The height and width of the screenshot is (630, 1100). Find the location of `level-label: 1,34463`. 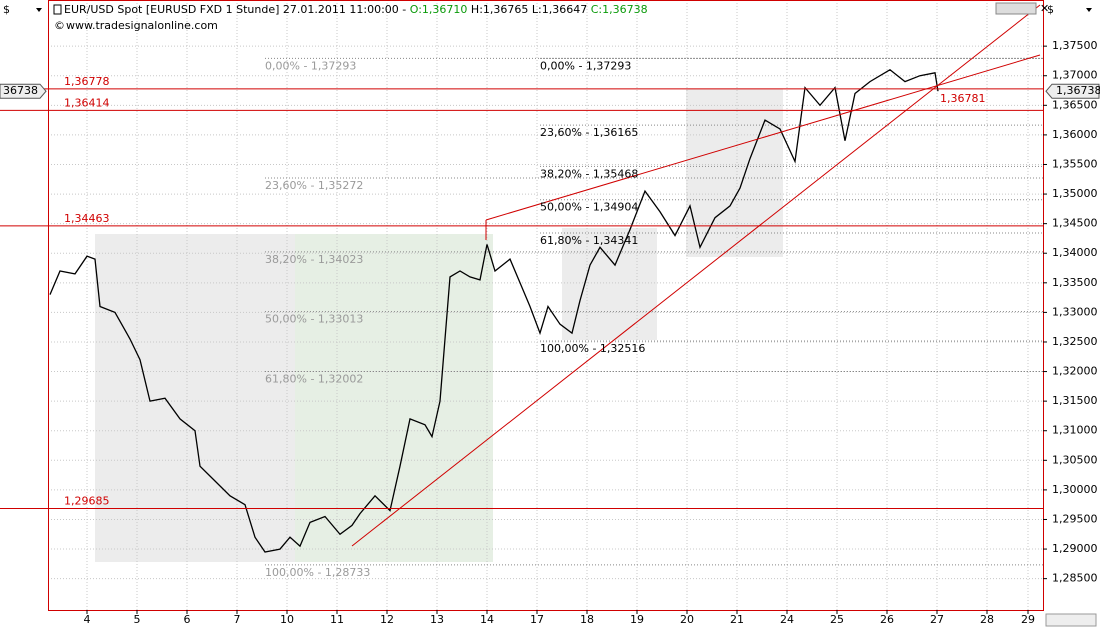

level-label: 1,34463 is located at coordinates (87, 218).